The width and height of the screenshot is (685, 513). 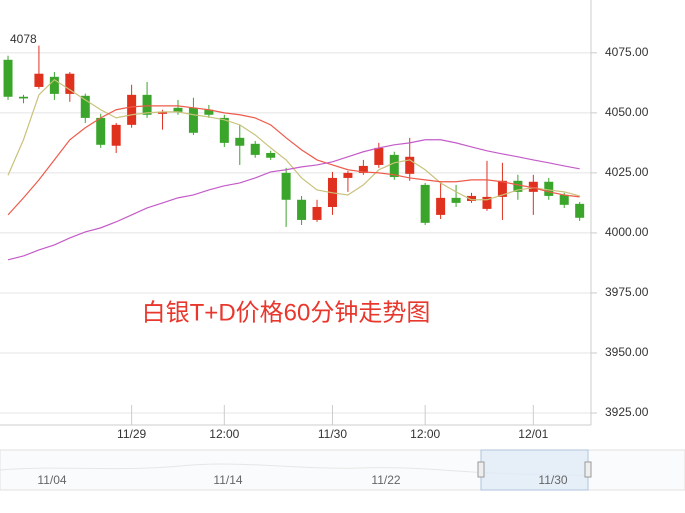 I want to click on y-tick-label: 4075.00, so click(x=627, y=52).